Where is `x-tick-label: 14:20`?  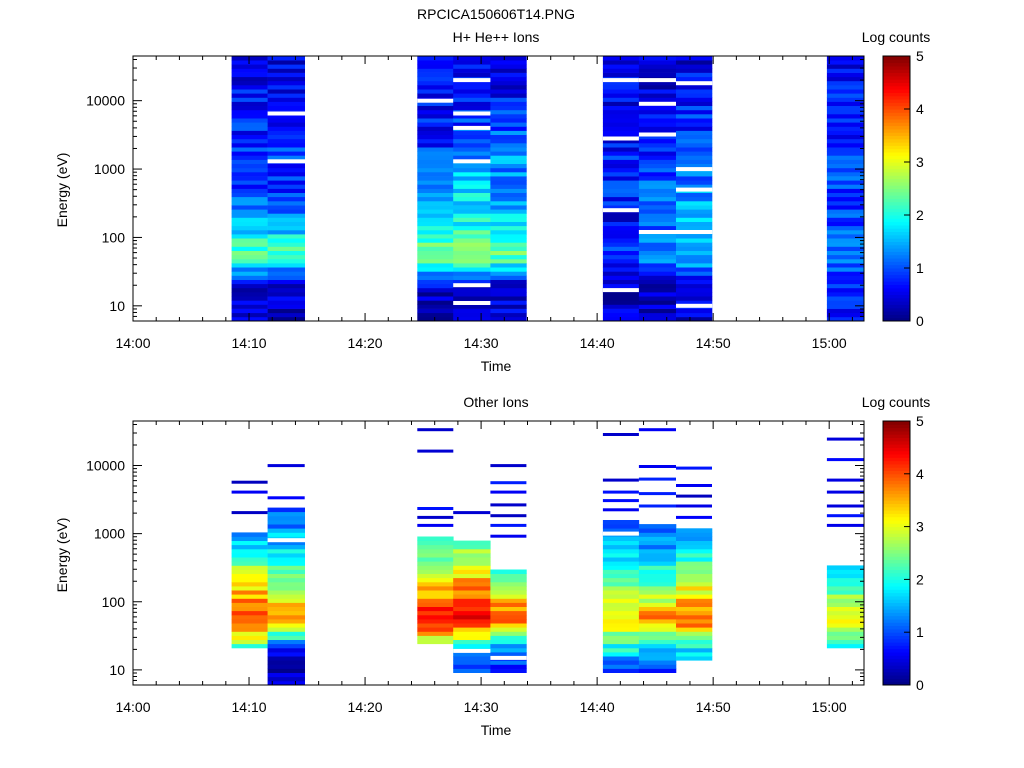
x-tick-label: 14:20 is located at coordinates (365, 343).